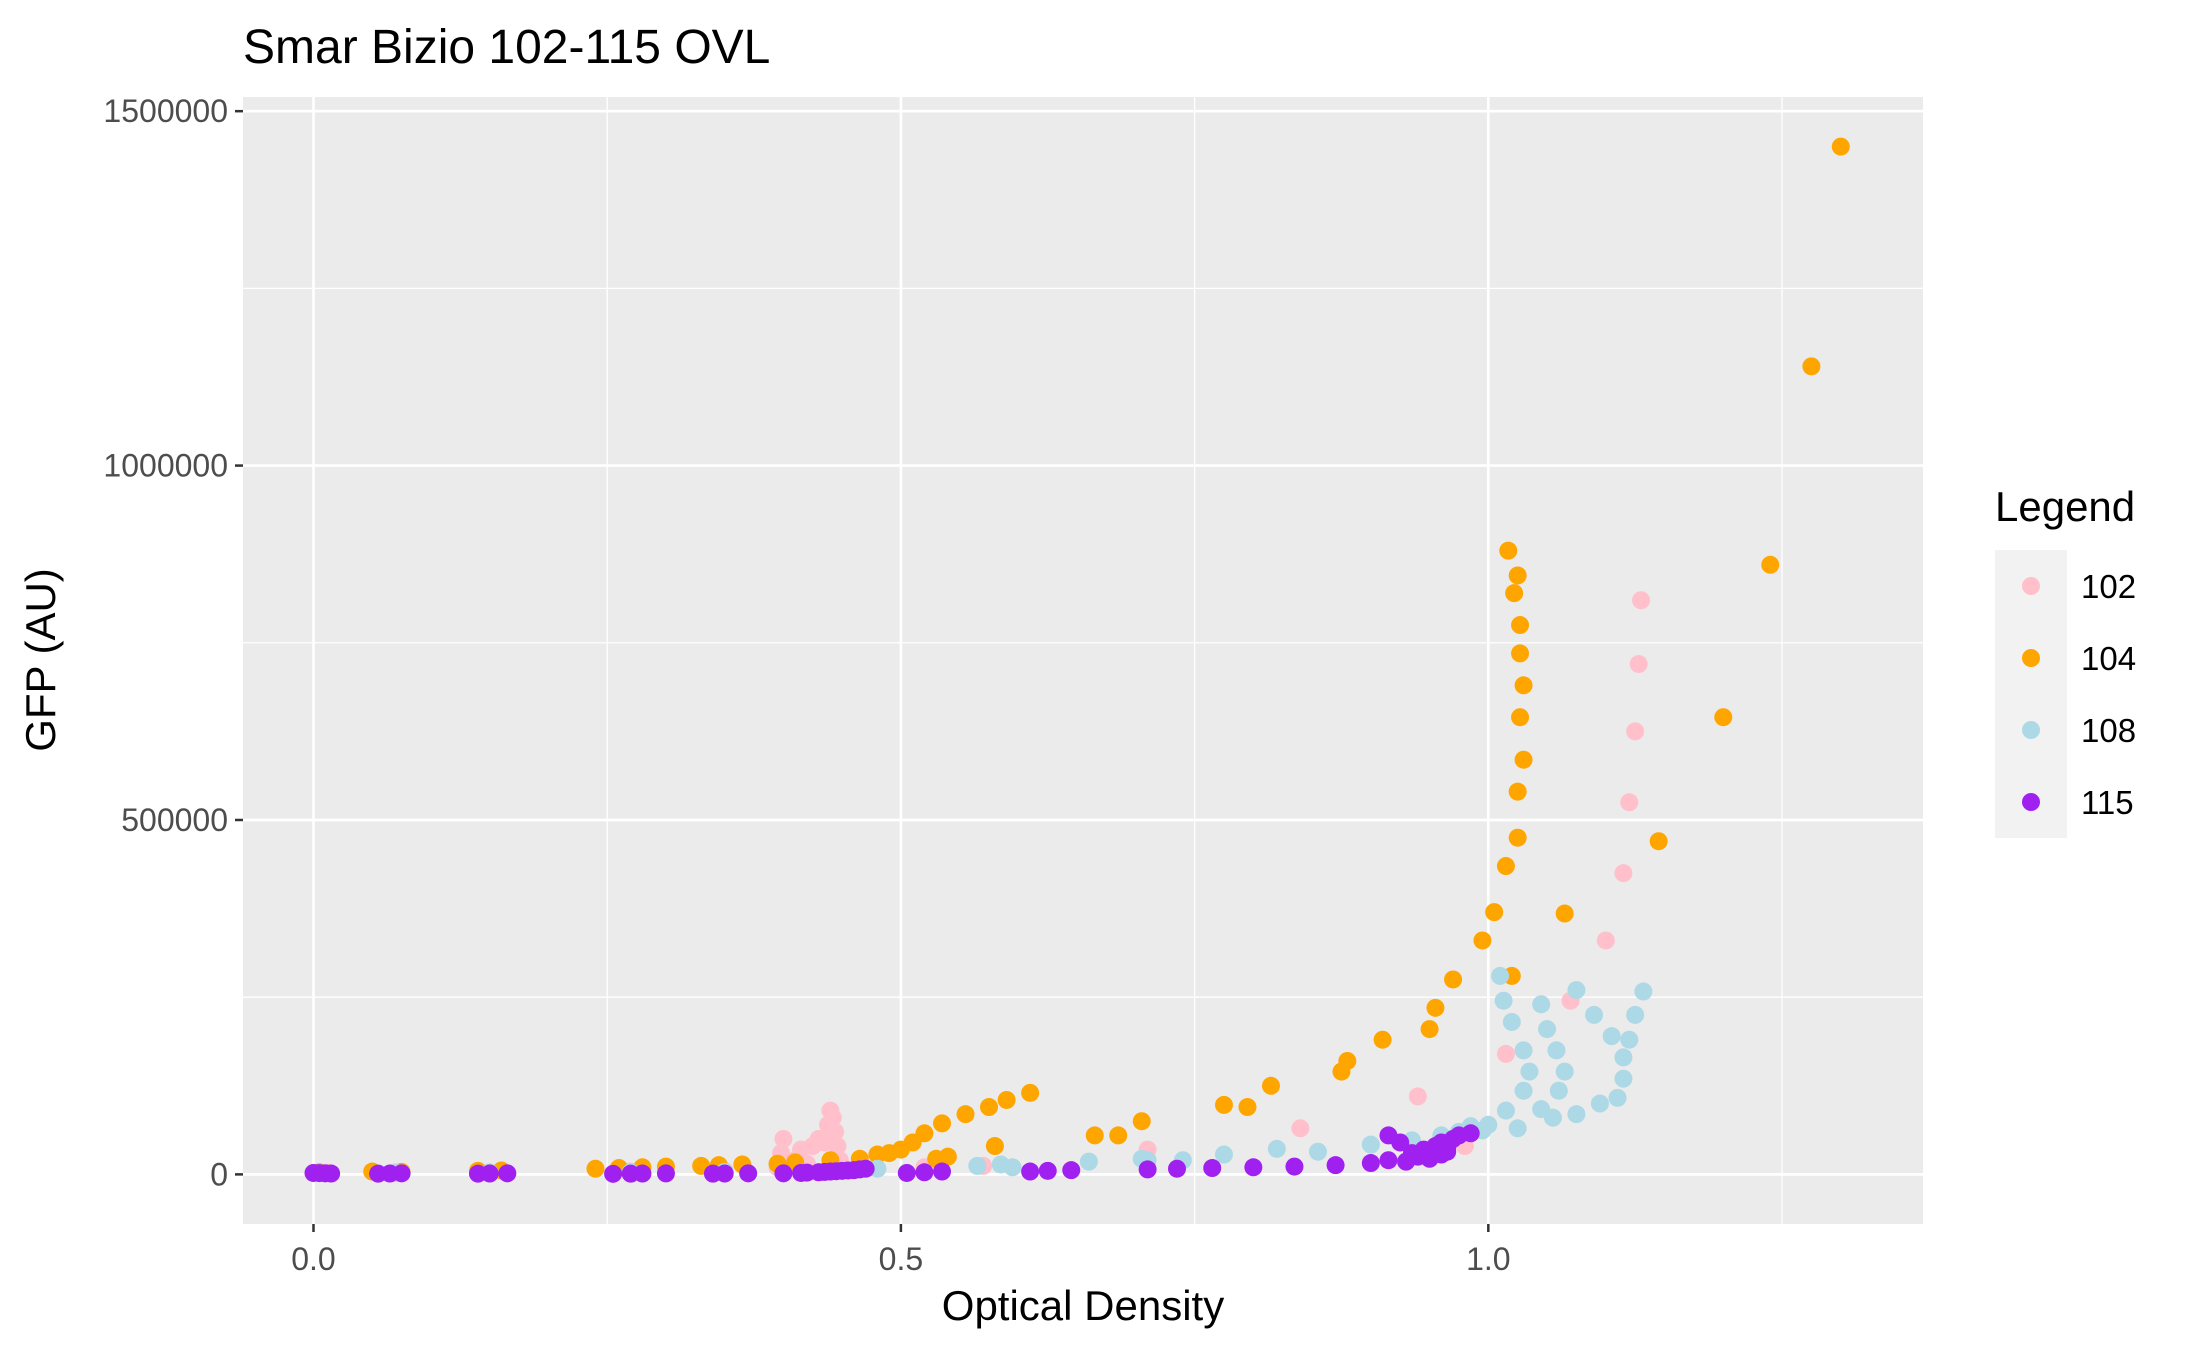  Describe the element at coordinates (1083, 1305) in the screenshot. I see `x-axis-title: Optical Density` at that location.